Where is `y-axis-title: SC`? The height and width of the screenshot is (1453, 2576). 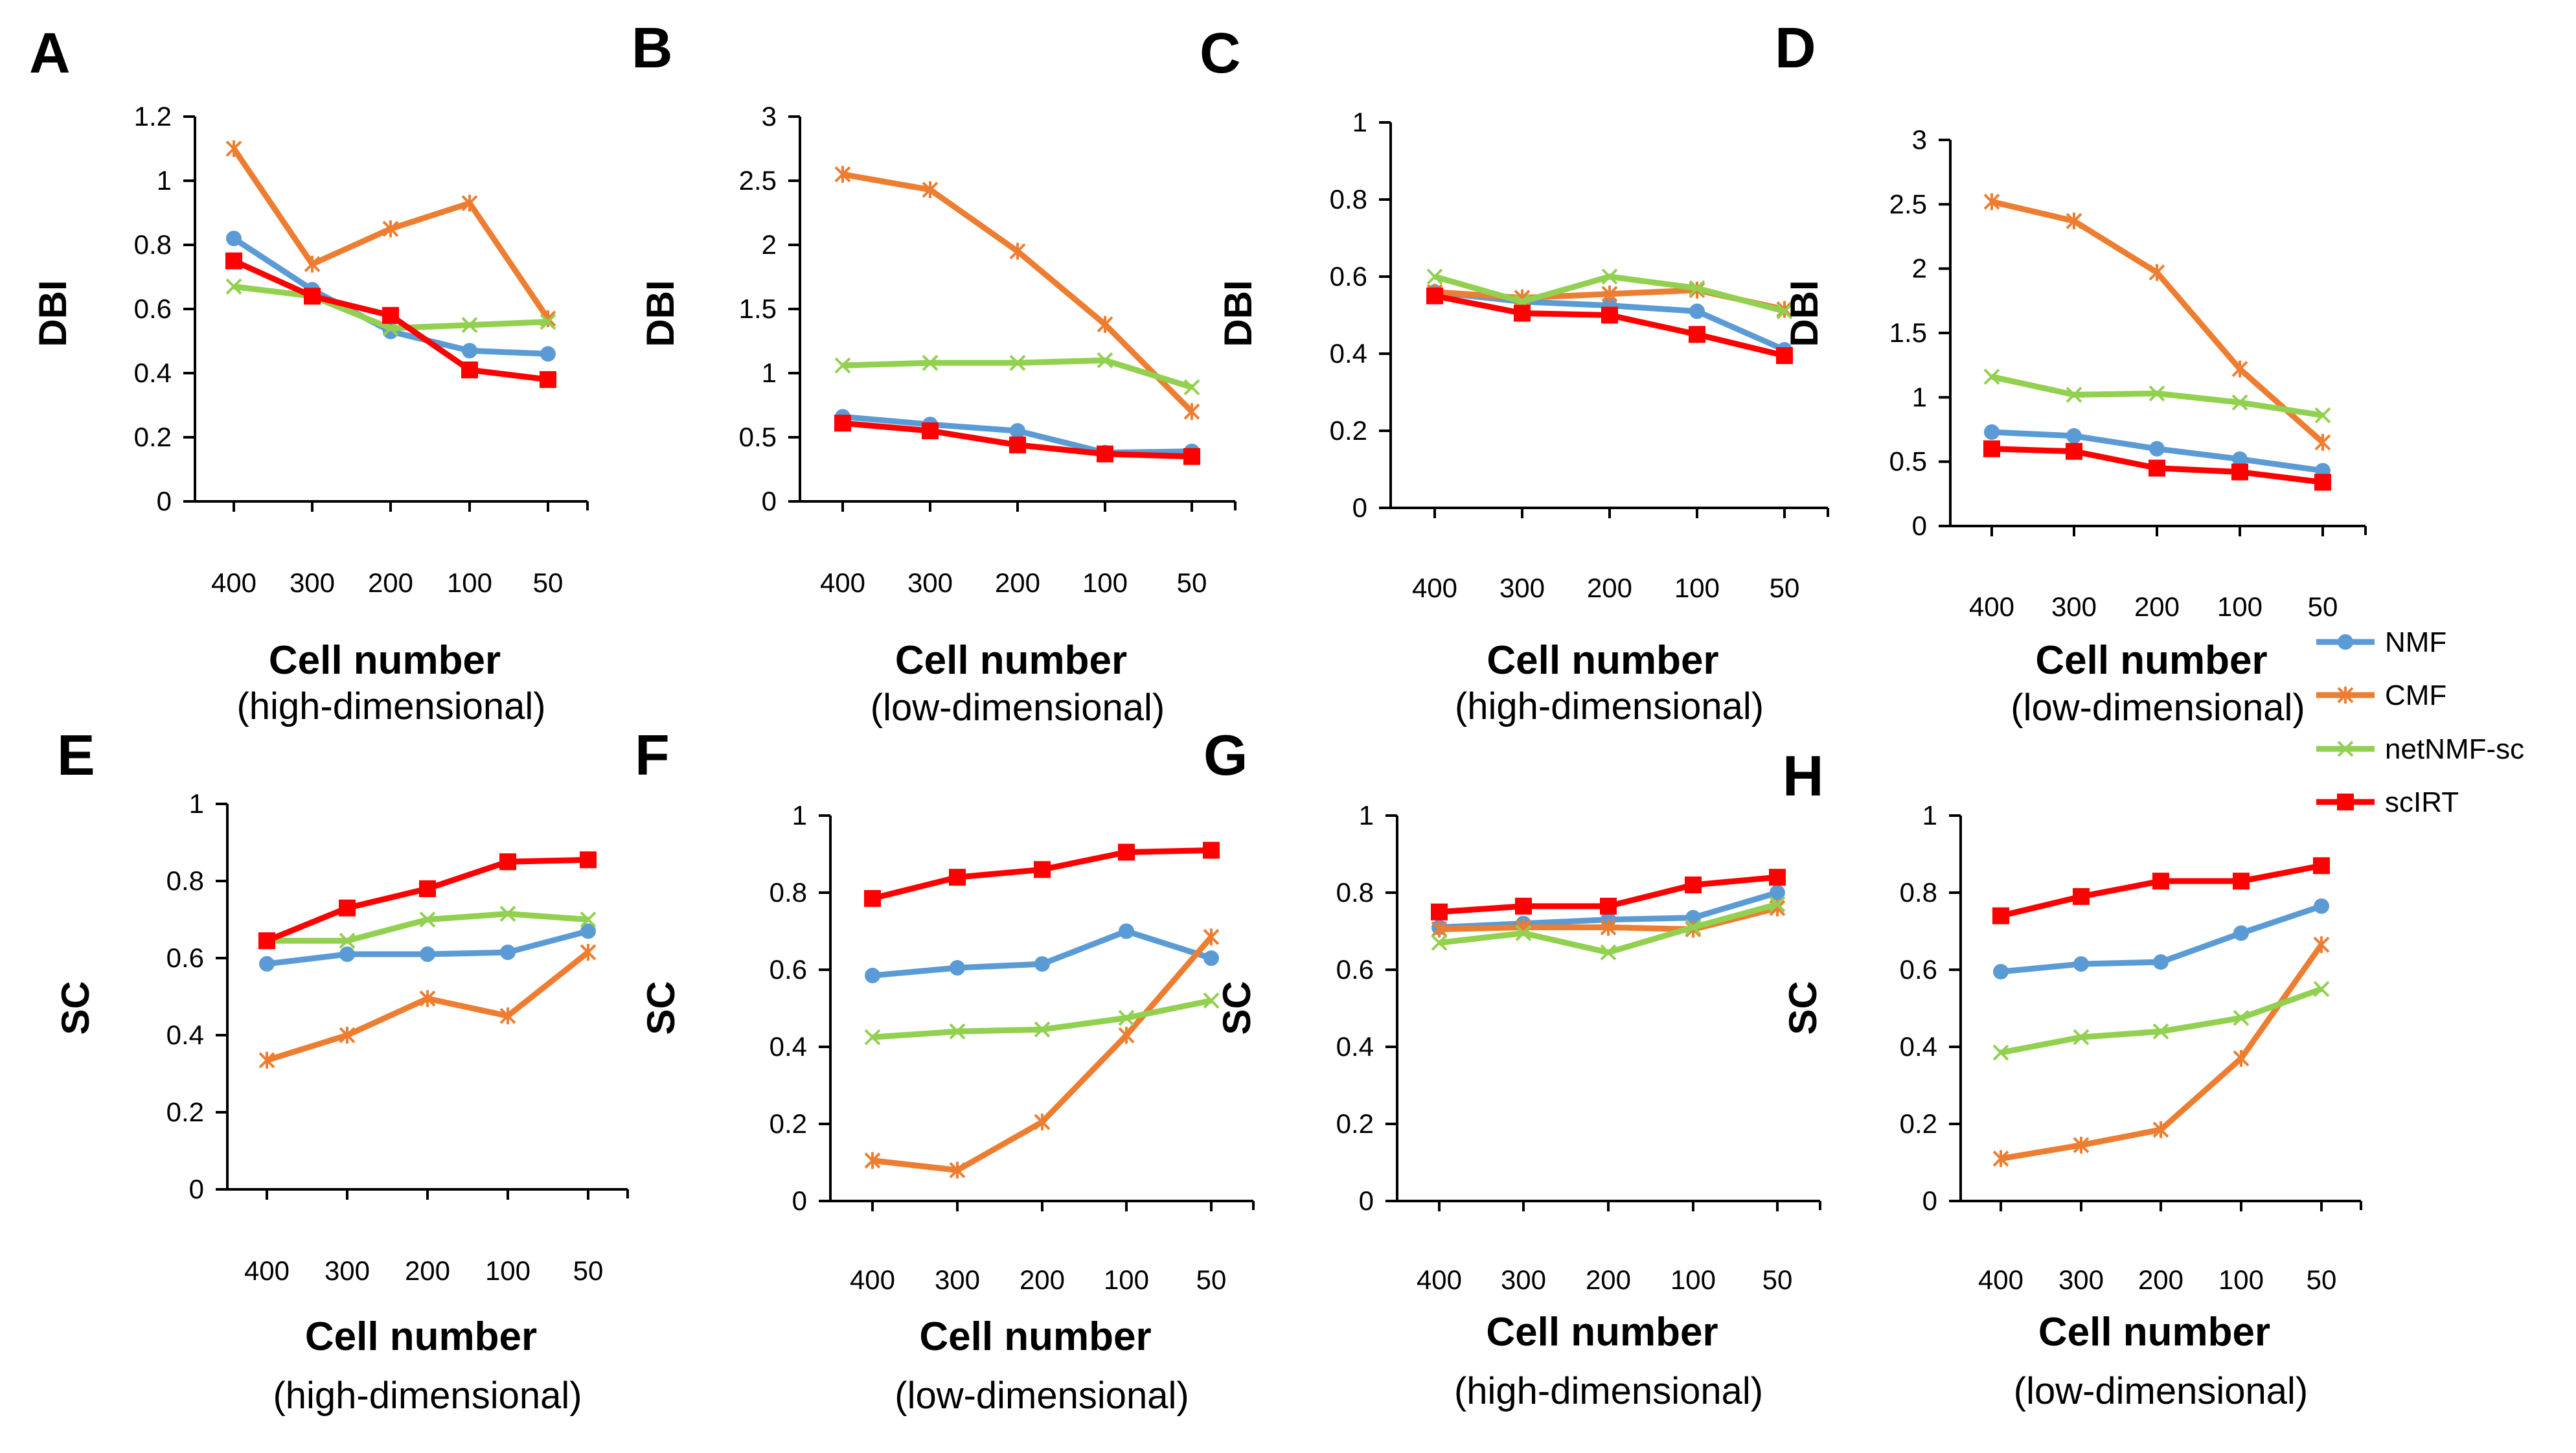 y-axis-title: SC is located at coordinates (661, 1008).